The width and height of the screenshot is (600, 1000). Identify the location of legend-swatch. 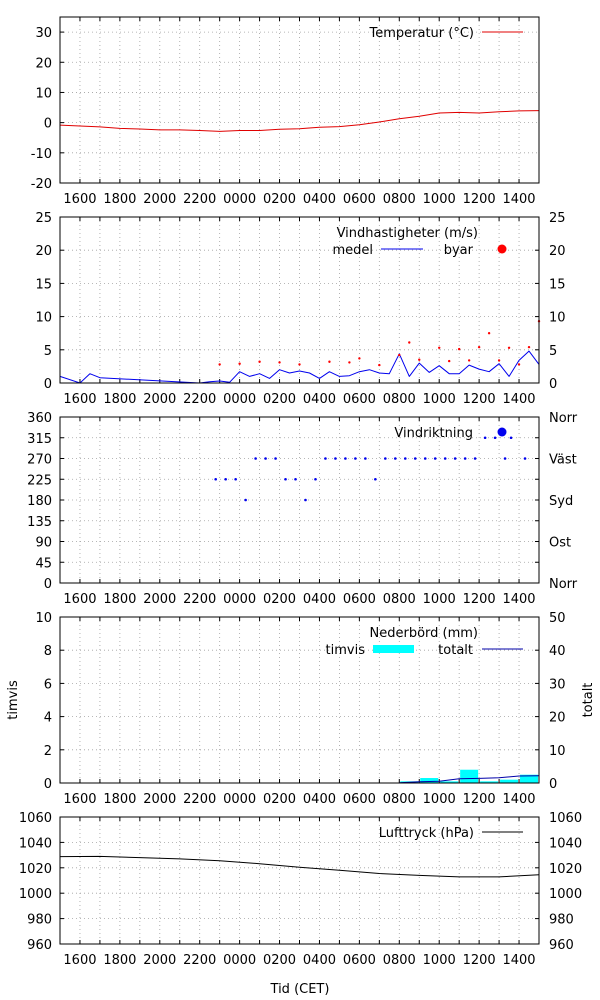
(393, 649).